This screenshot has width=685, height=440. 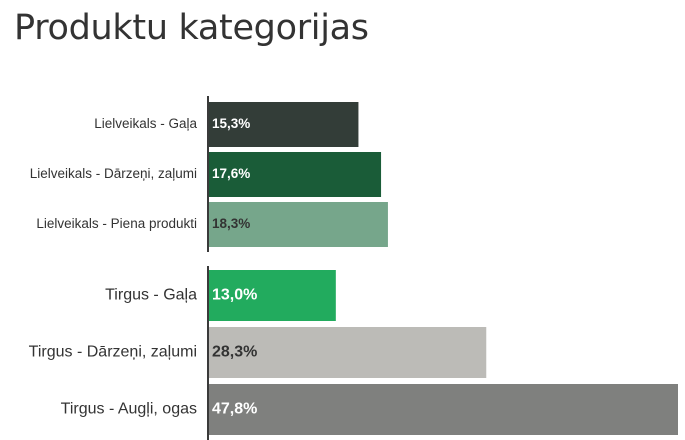 What do you see at coordinates (234, 295) in the screenshot?
I see `value-label-3: 13,0%` at bounding box center [234, 295].